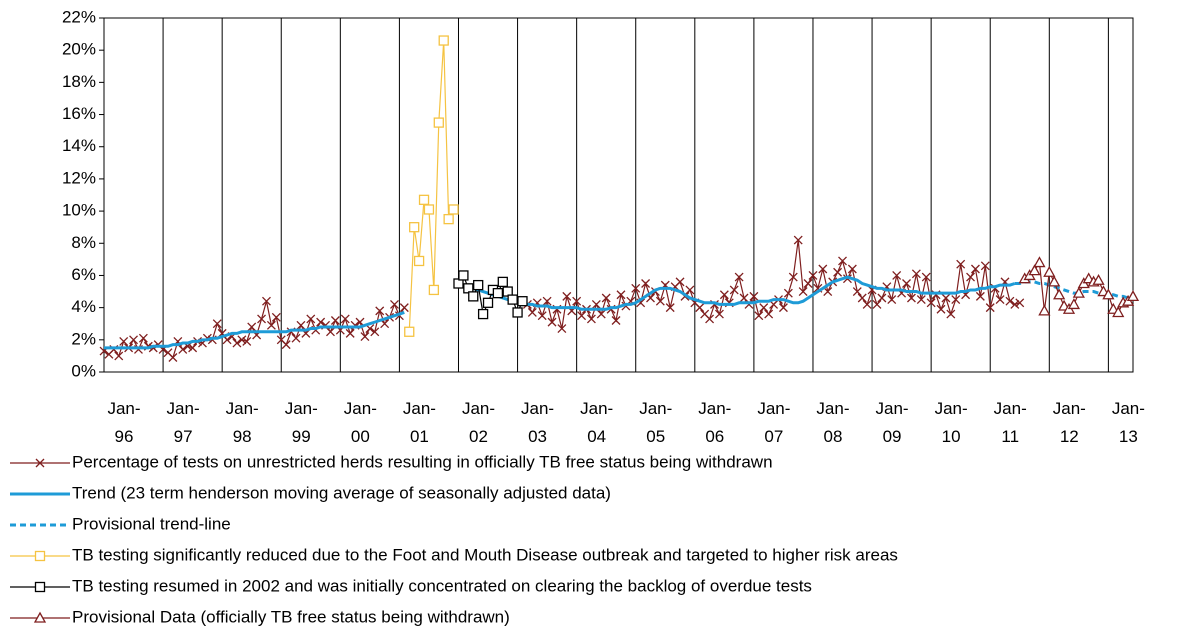 The image size is (1181, 633). I want to click on x-tick-label: Jan-00, so click(360, 422).